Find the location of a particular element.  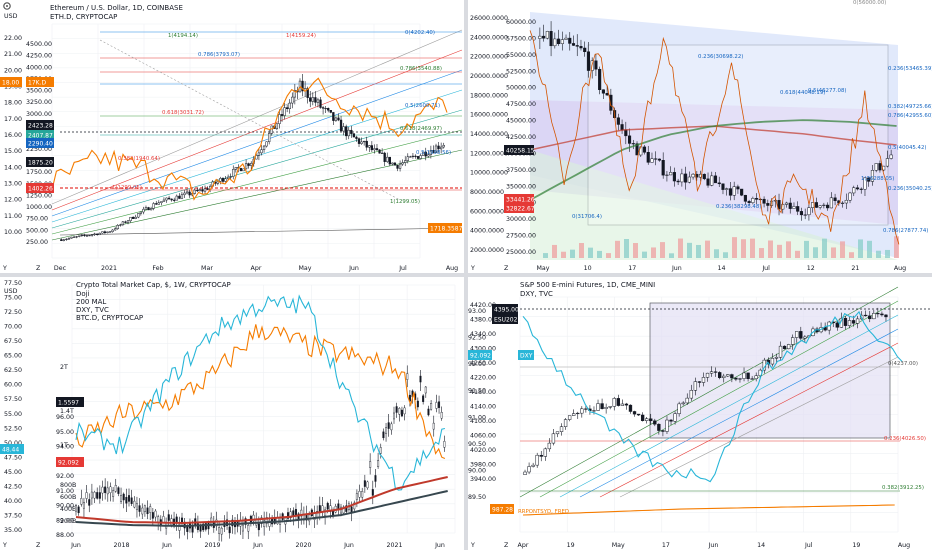

spx-right-tick: 4100.00 is located at coordinates (483, 421).